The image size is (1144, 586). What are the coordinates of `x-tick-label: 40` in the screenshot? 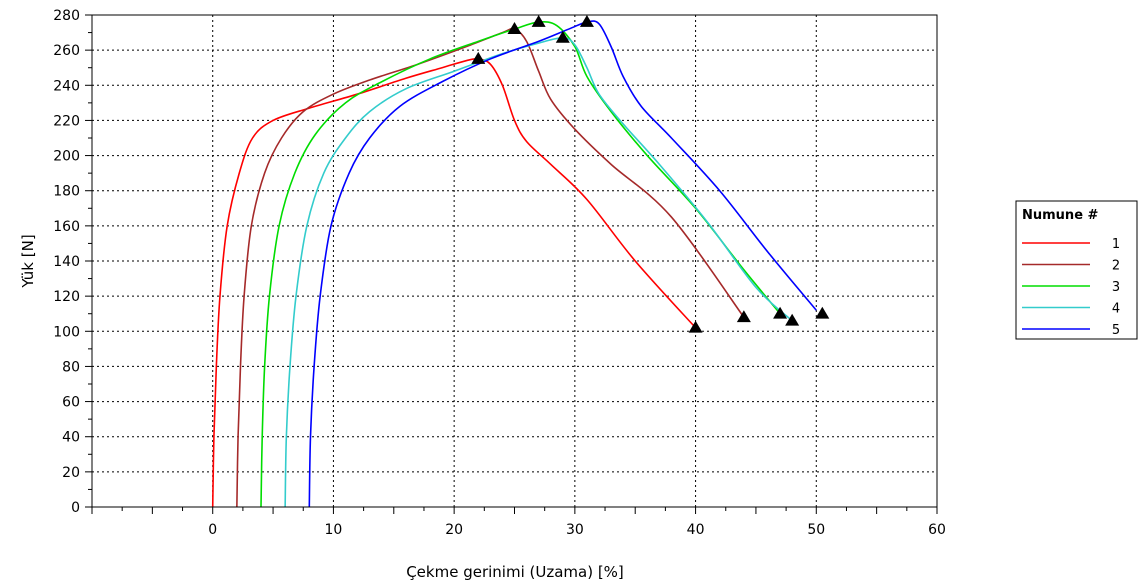 It's located at (696, 530).